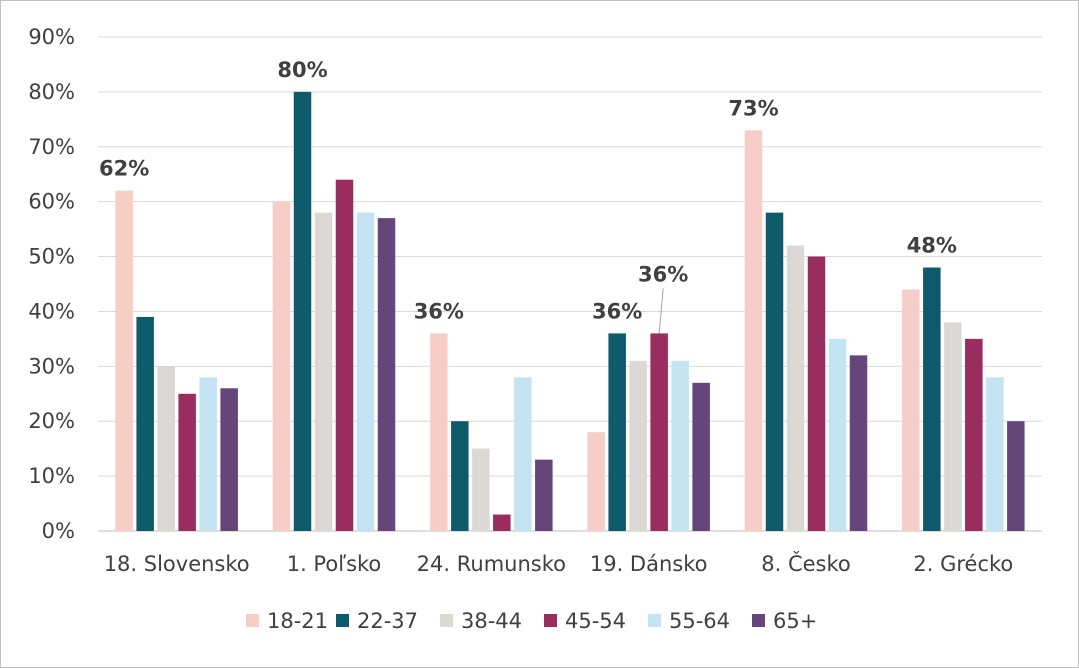  Describe the element at coordinates (58, 531) in the screenshot. I see `y-tick-label: 0%` at that location.